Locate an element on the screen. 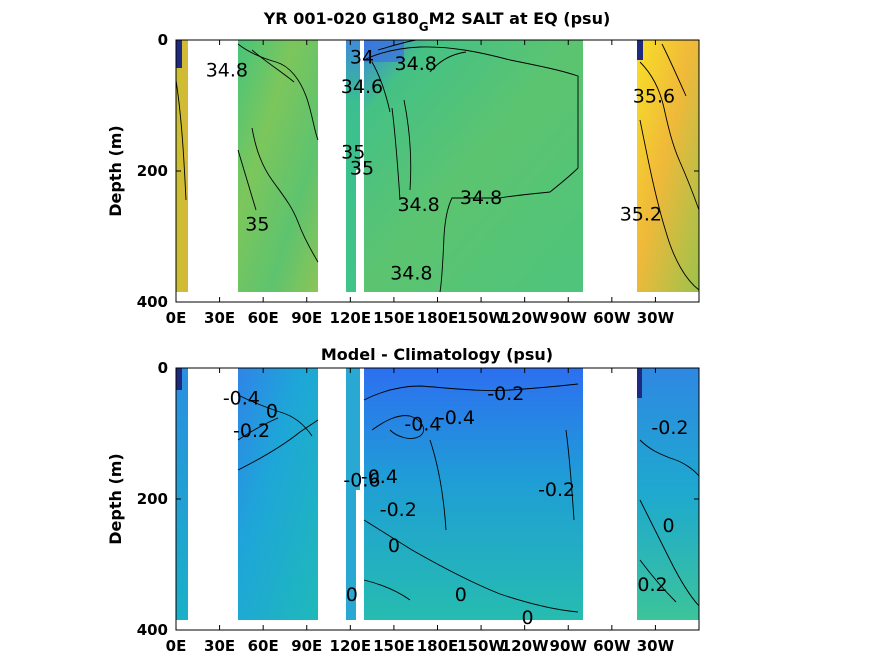 This screenshot has height=656, width=875. panel1-ylabel: Depth (m) is located at coordinates (115, 171).